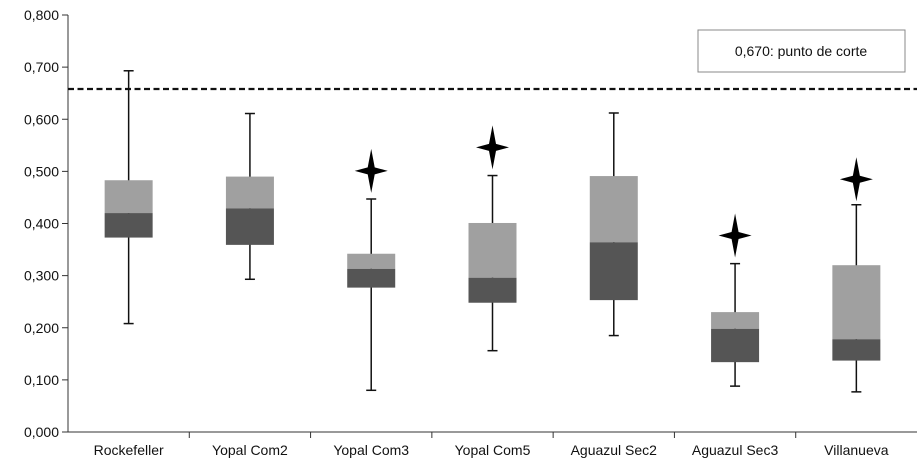  I want to click on annotation-frame, so click(801, 51).